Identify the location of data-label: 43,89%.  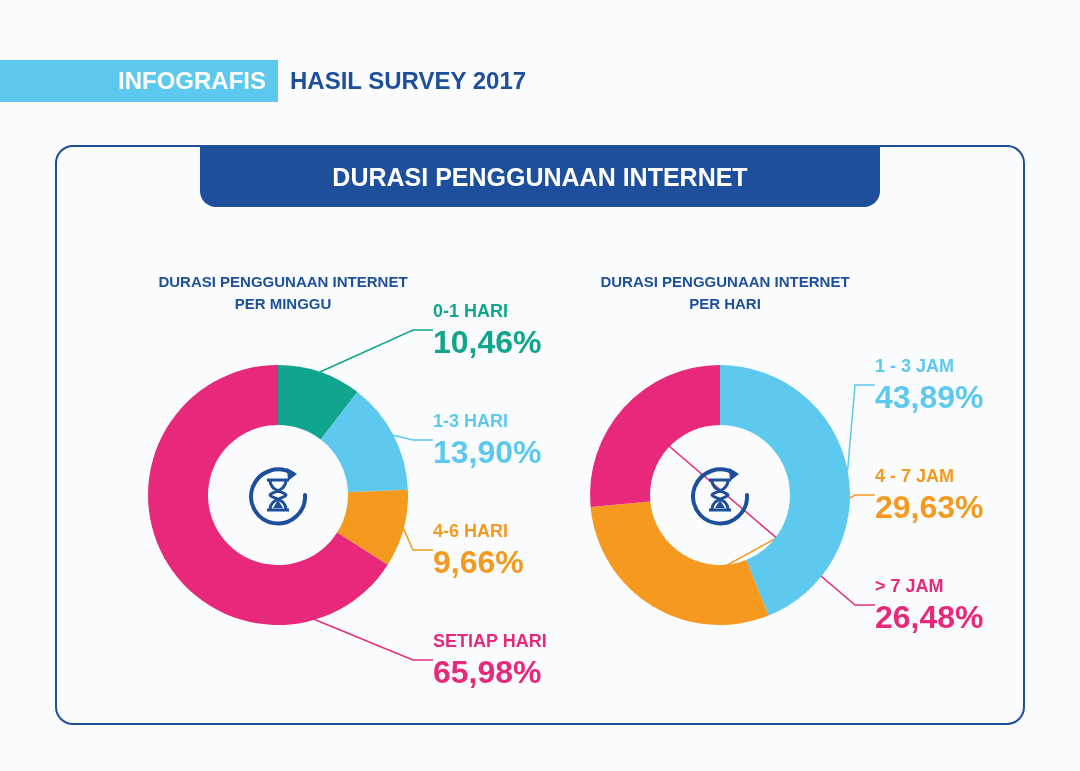
(929, 397).